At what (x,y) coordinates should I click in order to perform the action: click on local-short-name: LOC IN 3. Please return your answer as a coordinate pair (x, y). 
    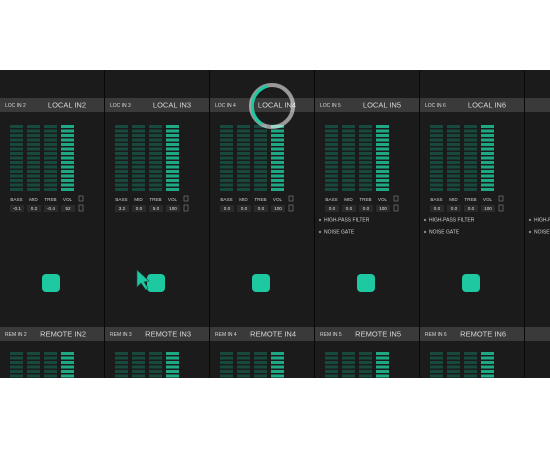
    Looking at the image, I should click on (120, 106).